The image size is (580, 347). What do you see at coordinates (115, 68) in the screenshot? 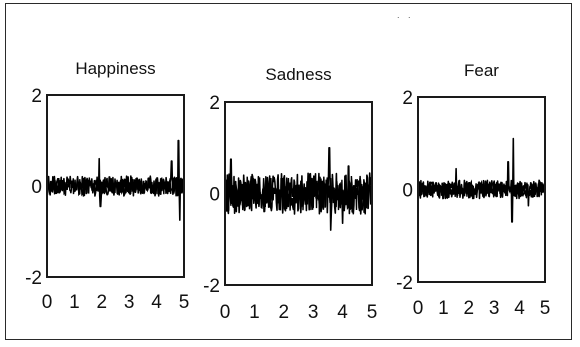
I see `panel-title: Happiness` at bounding box center [115, 68].